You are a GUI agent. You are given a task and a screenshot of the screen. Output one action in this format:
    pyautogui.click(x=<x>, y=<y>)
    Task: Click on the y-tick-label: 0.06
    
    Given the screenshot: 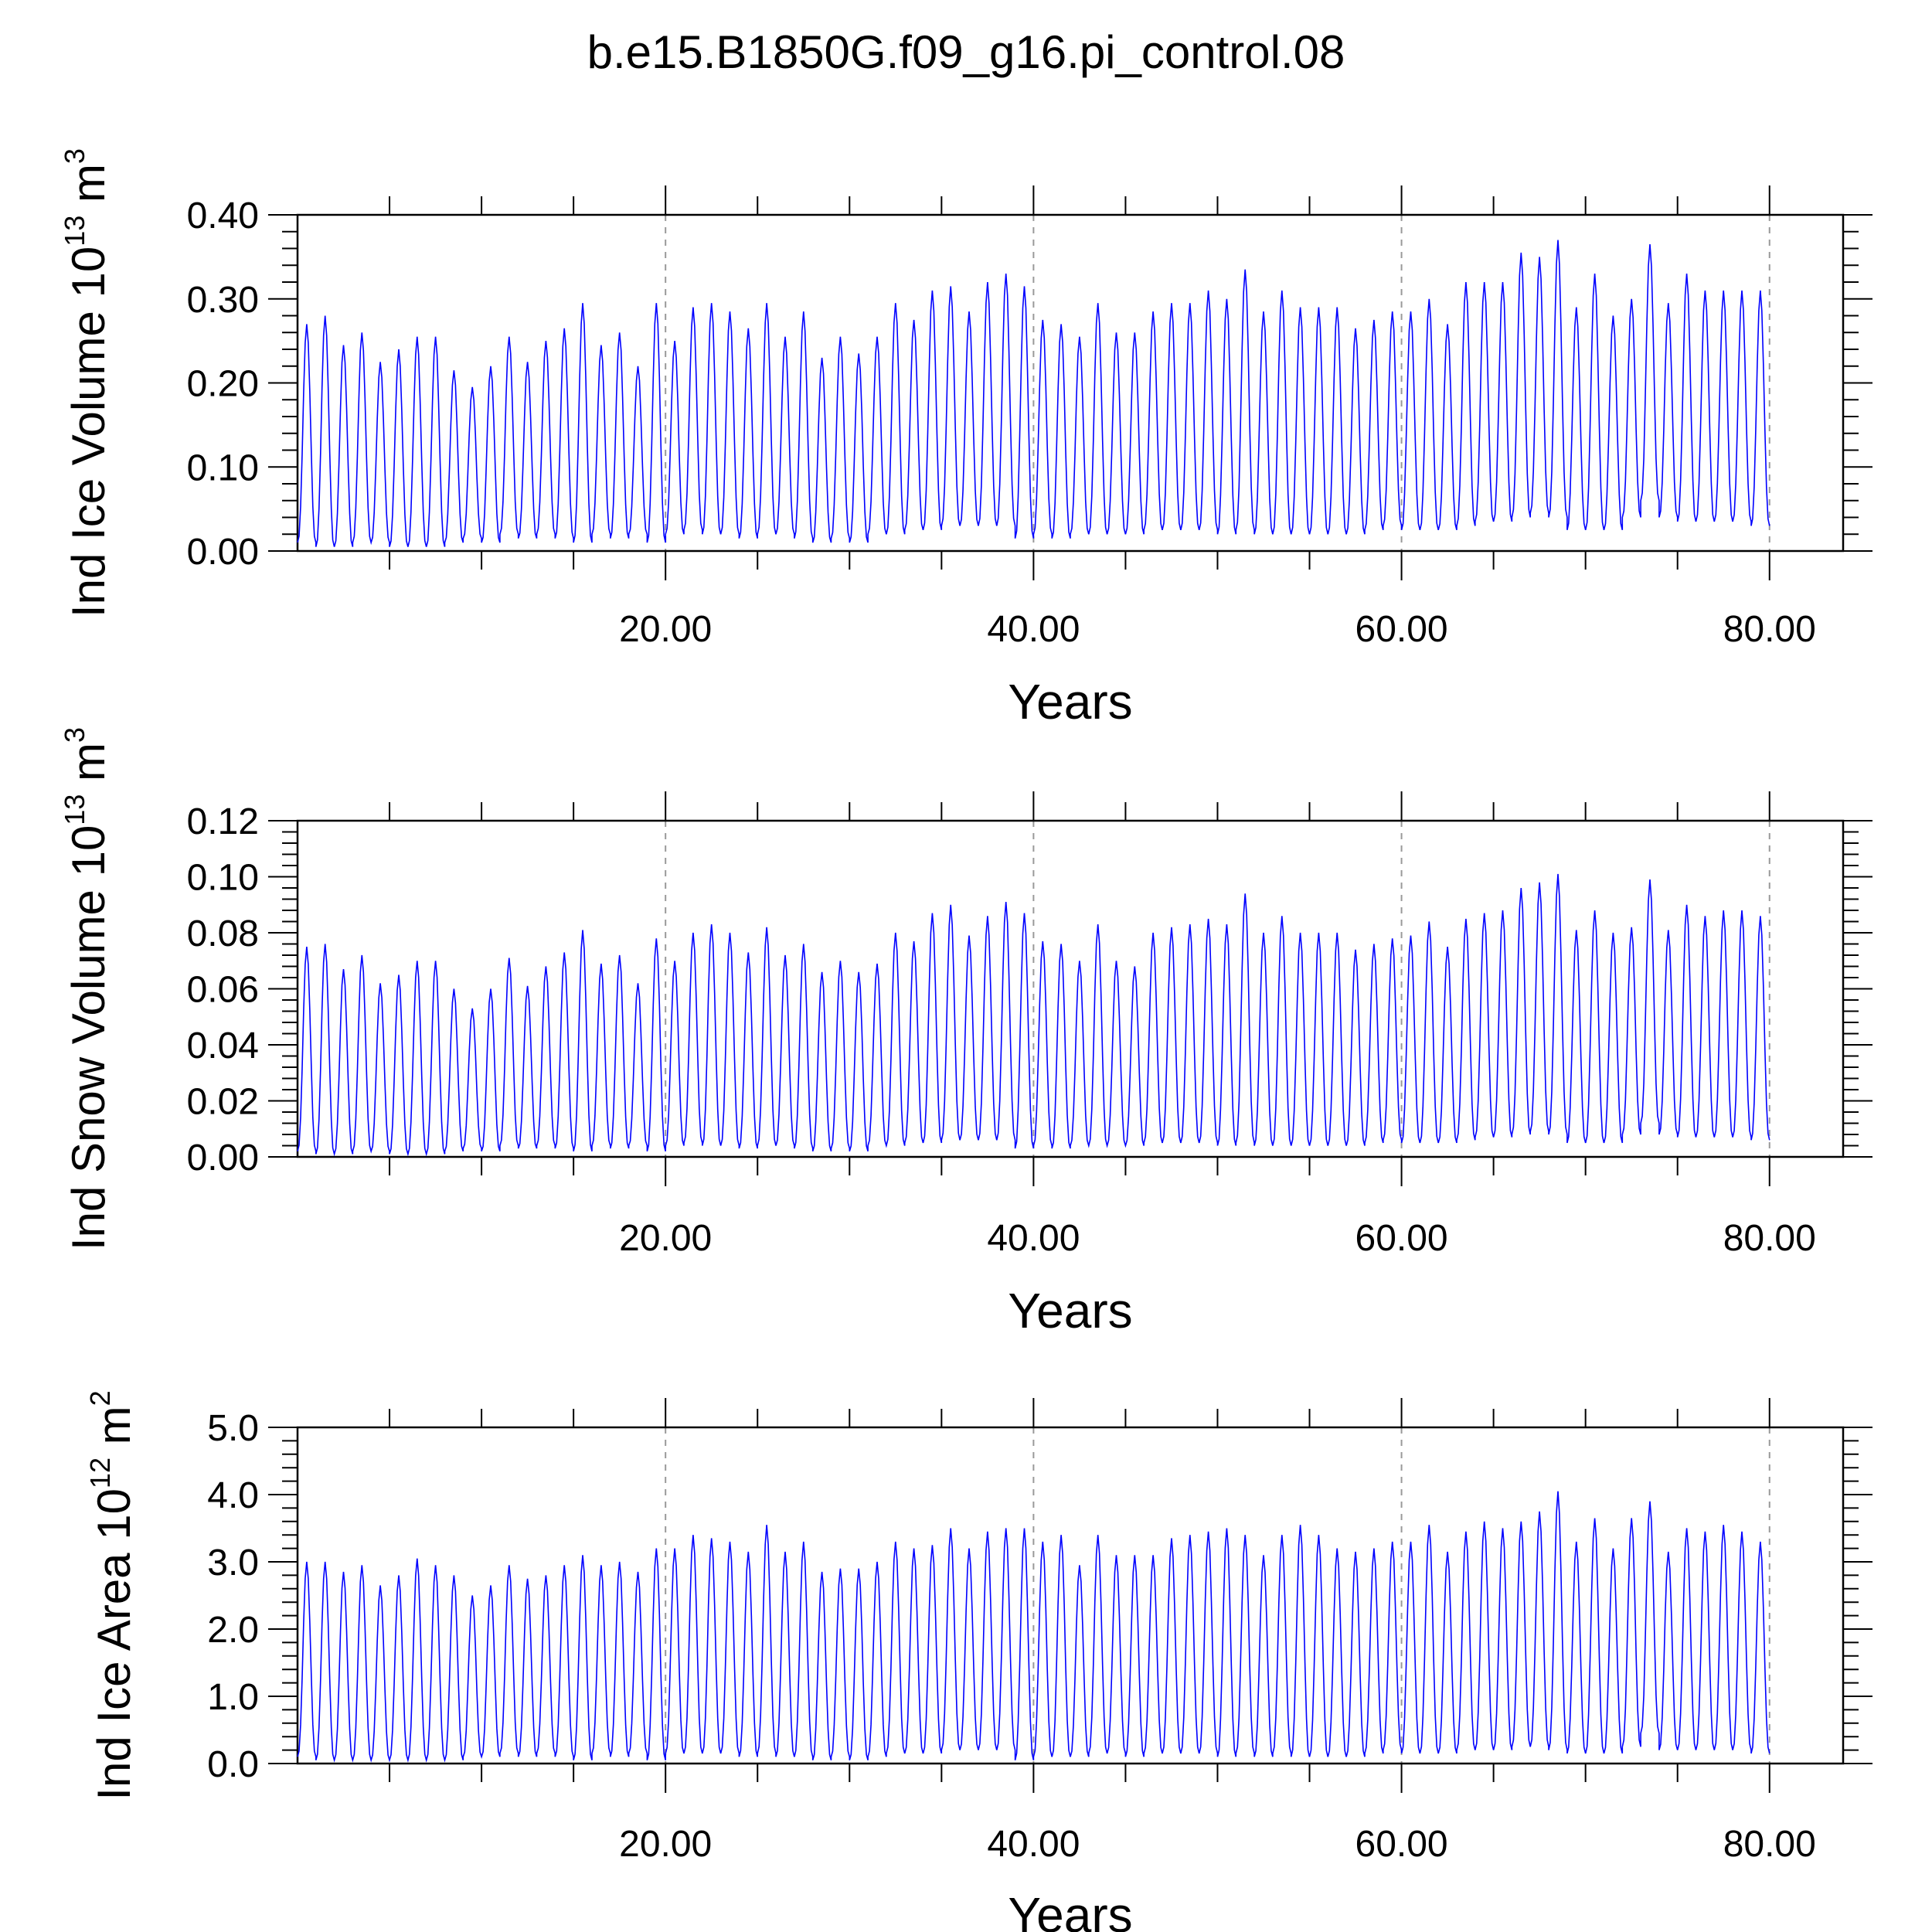 What is the action you would take?
    pyautogui.click(x=223, y=991)
    